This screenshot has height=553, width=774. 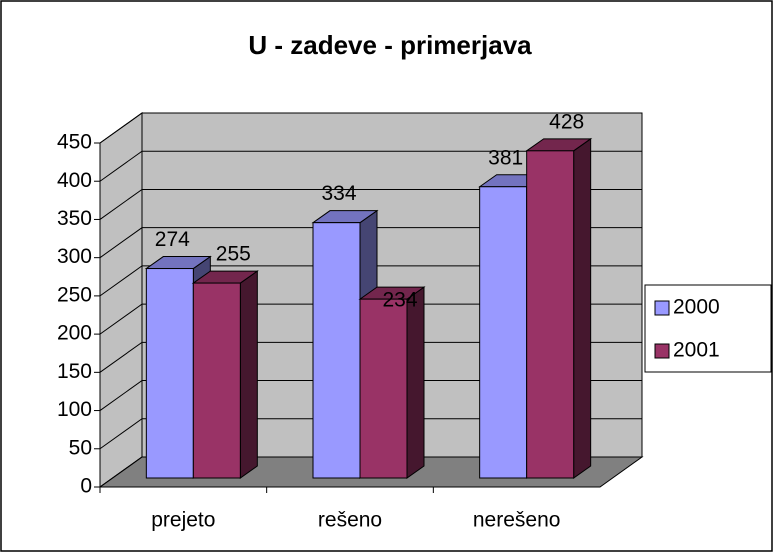 What do you see at coordinates (74, 371) in the screenshot?
I see `y-tick-label: 150` at bounding box center [74, 371].